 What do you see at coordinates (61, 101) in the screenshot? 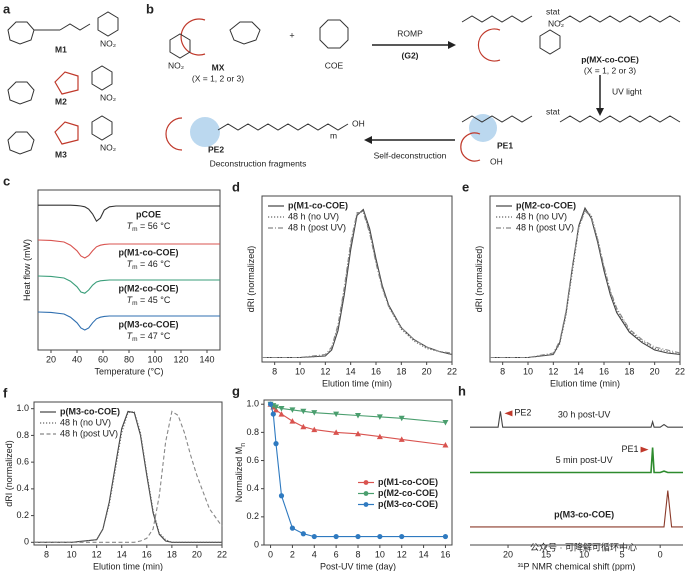
I see `monomer-label: M2` at bounding box center [61, 101].